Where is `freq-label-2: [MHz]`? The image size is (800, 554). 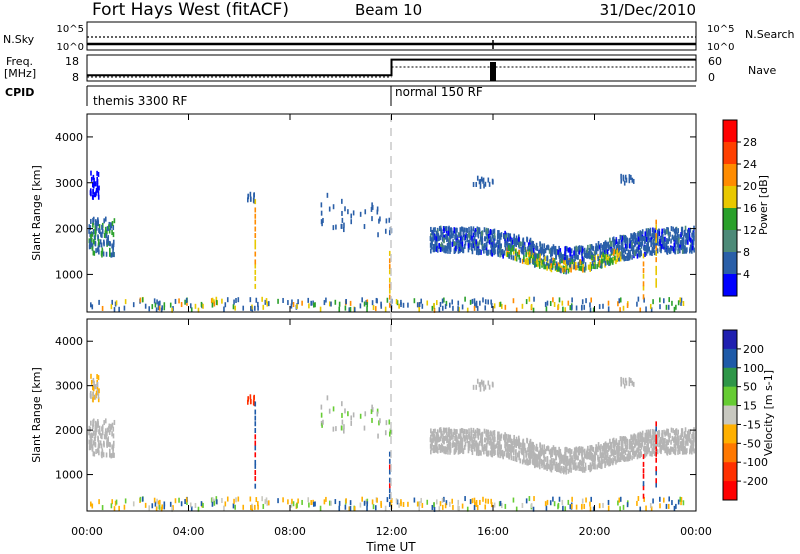
freq-label-2: [MHz] is located at coordinates (20, 73).